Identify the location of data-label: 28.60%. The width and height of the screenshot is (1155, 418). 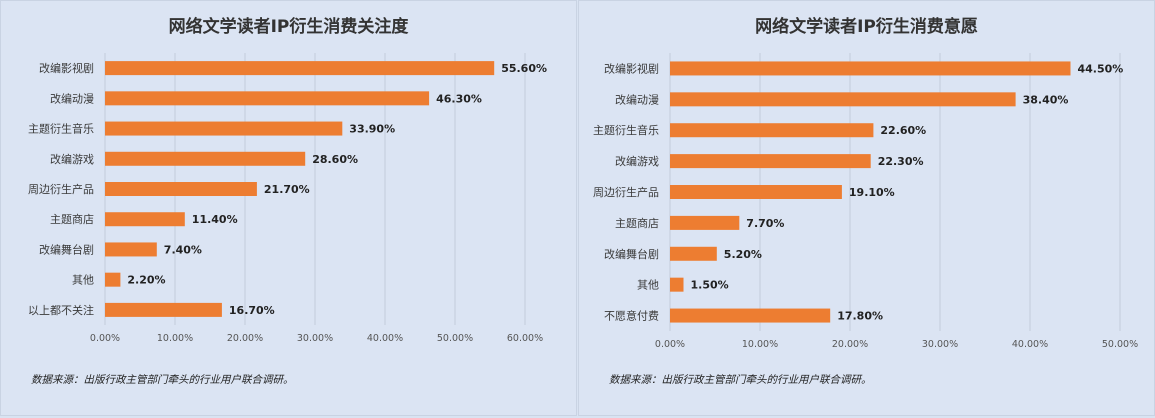
(335, 159).